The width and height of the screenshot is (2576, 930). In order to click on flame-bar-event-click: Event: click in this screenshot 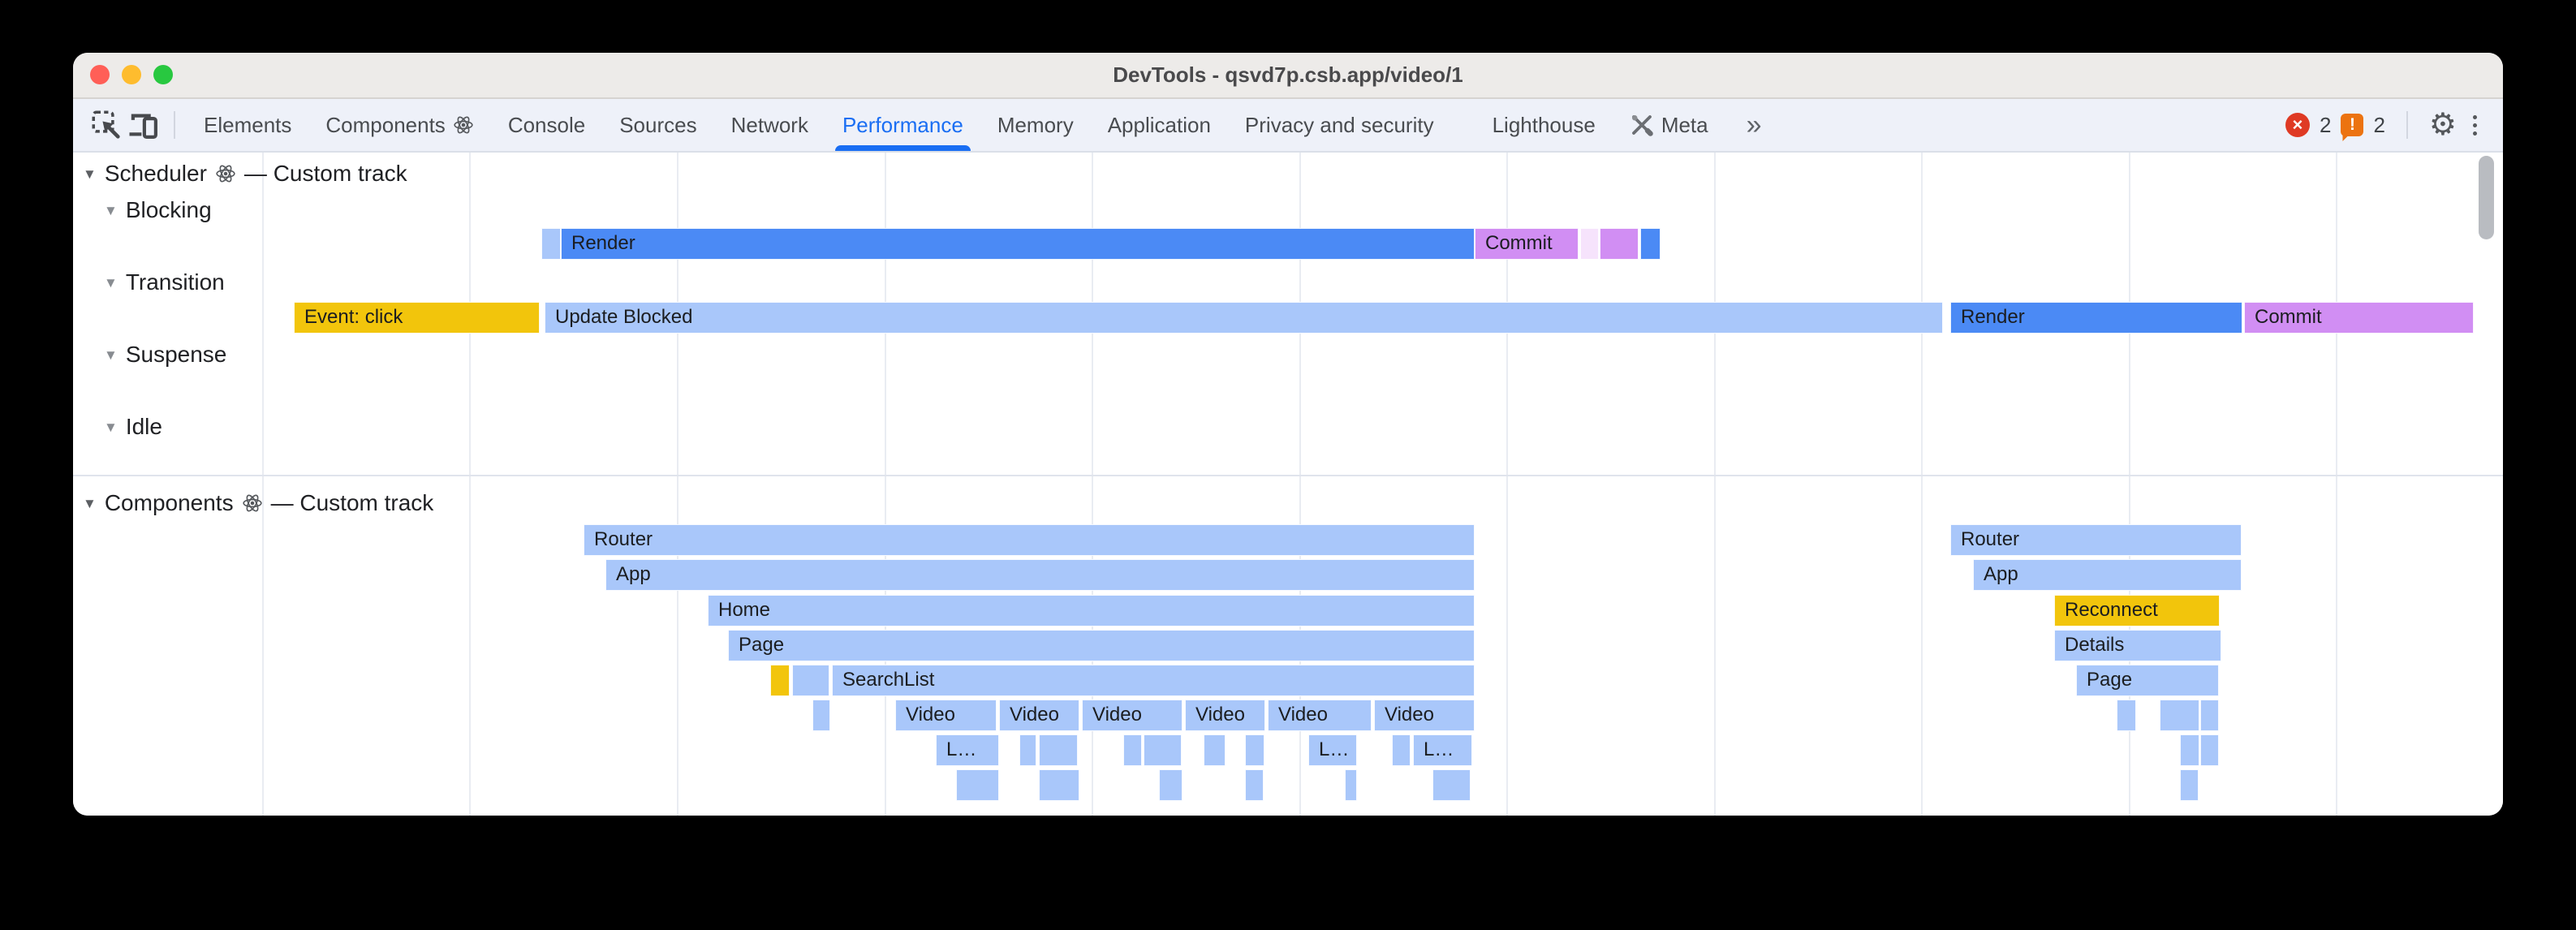, I will do `click(417, 318)`.